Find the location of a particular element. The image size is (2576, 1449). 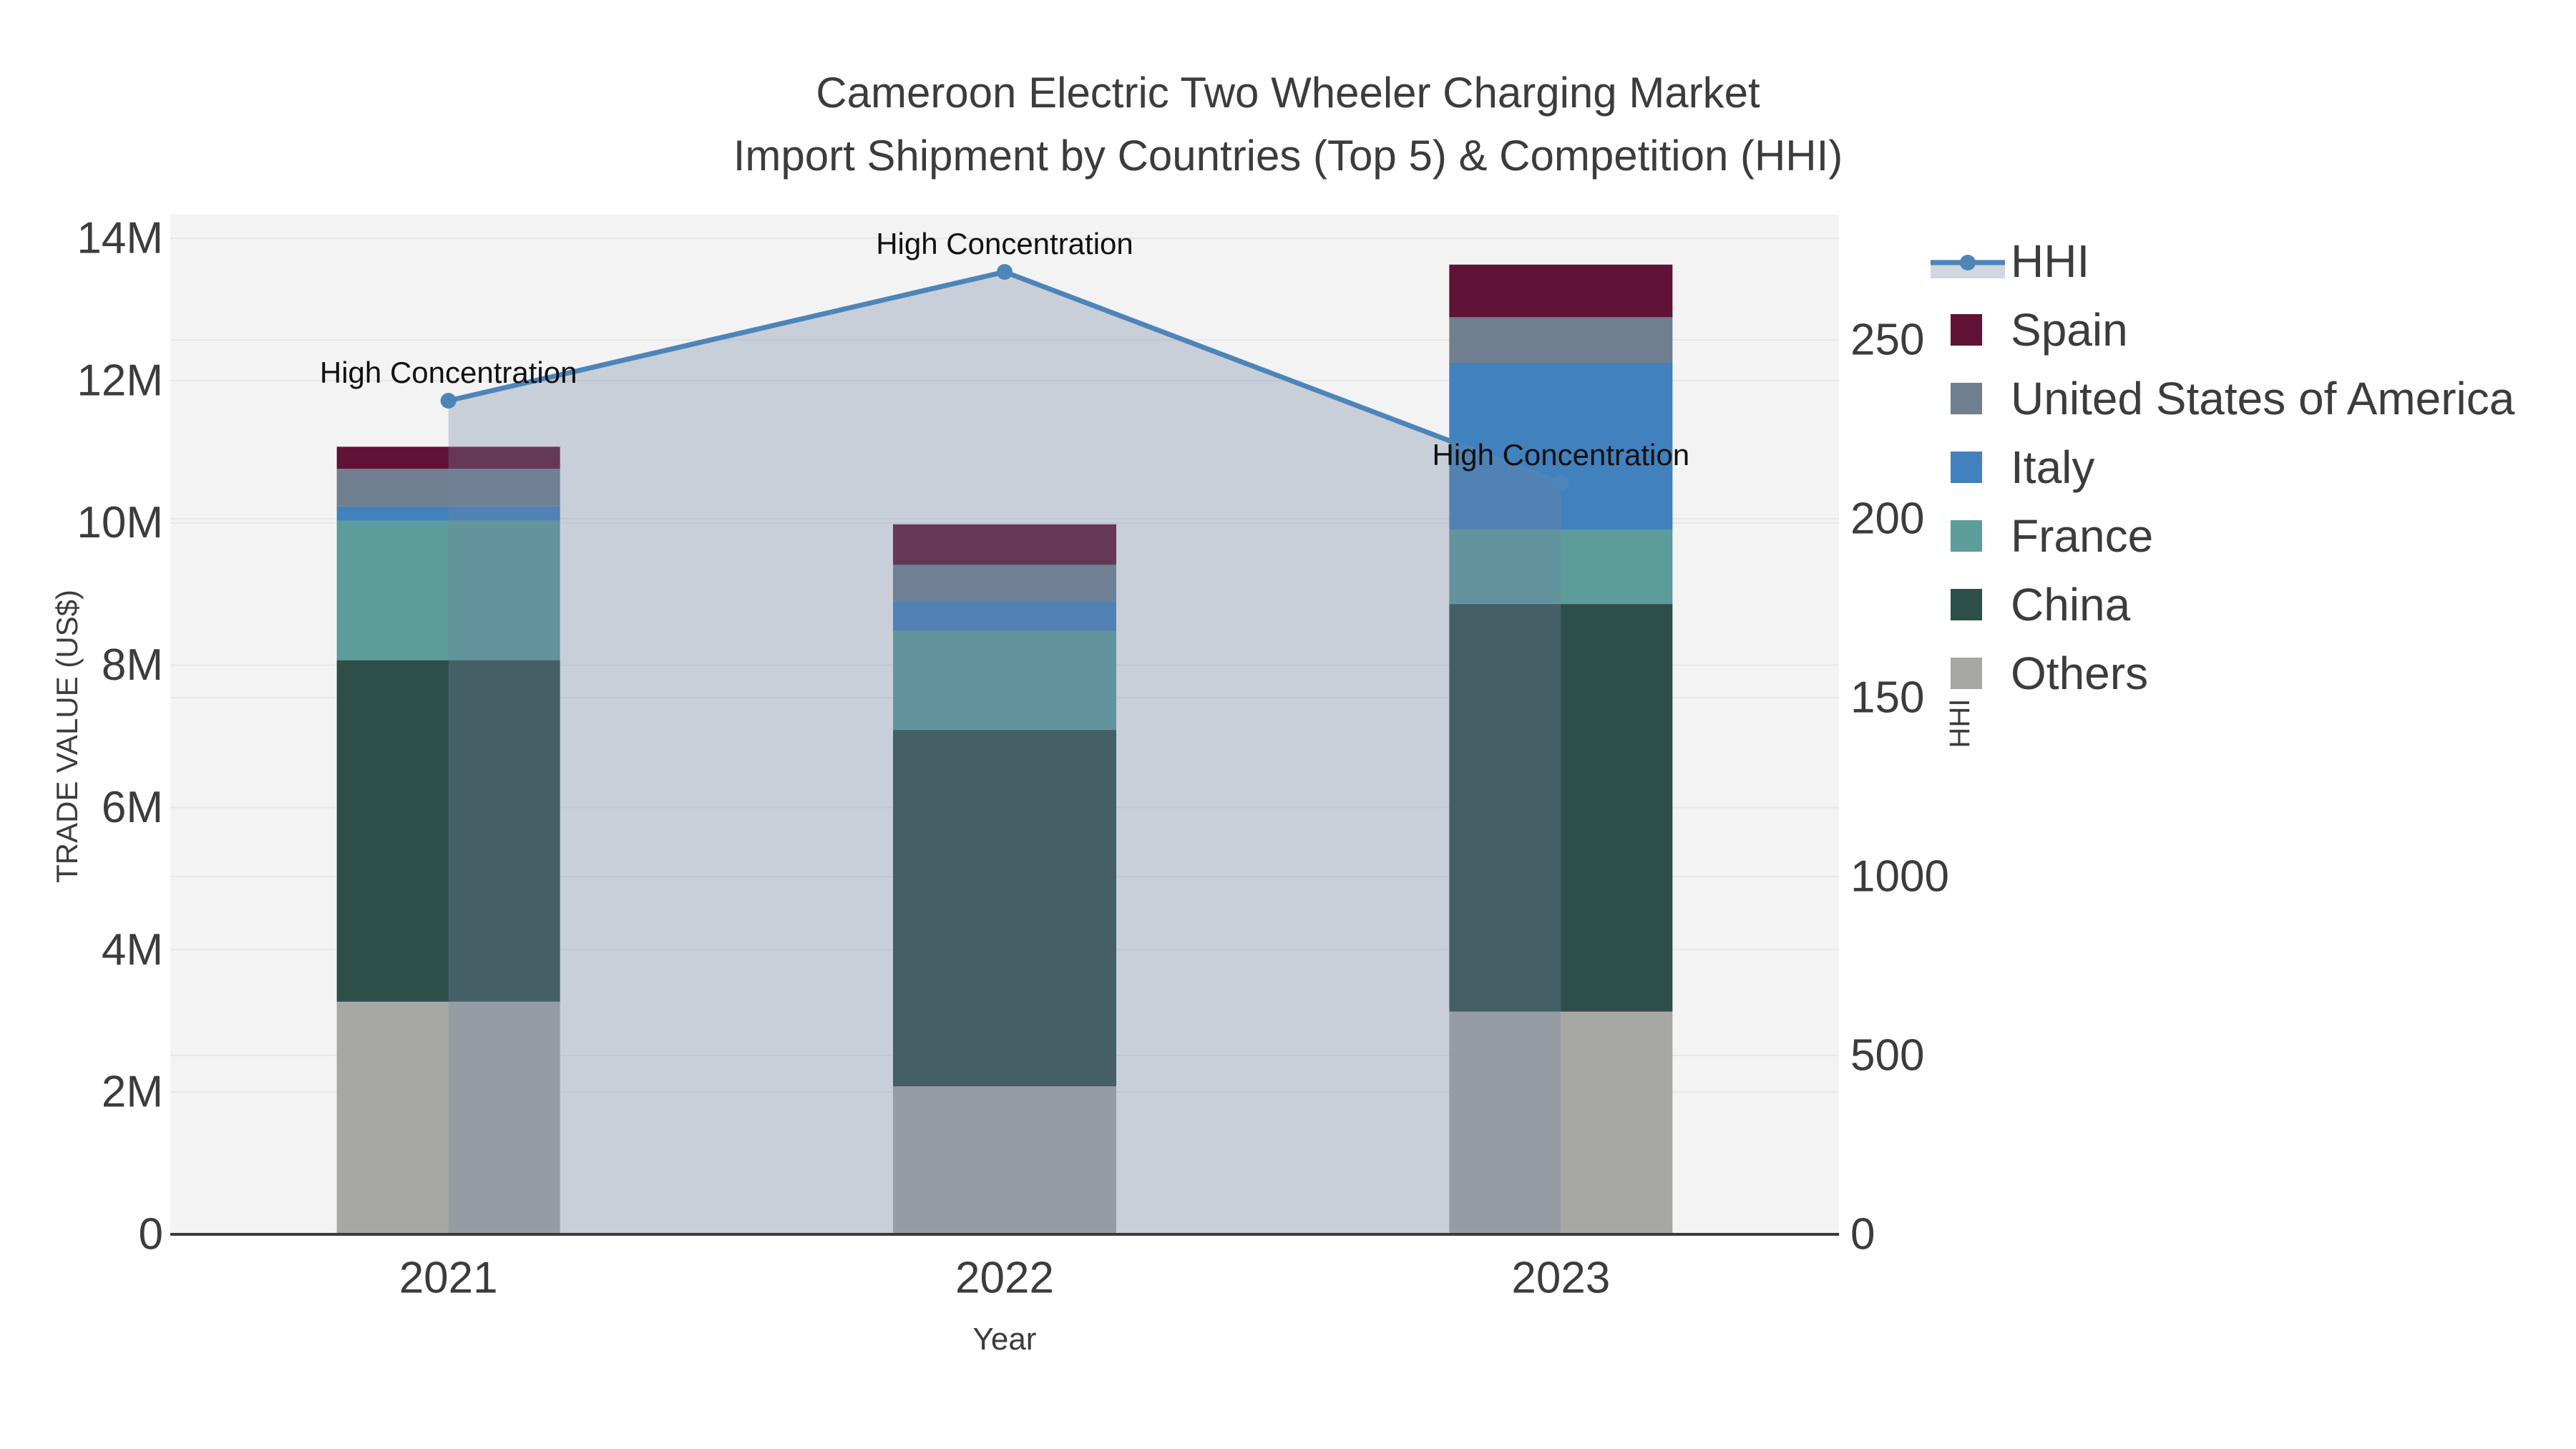

hhi-marker-2023 is located at coordinates (1561, 483).